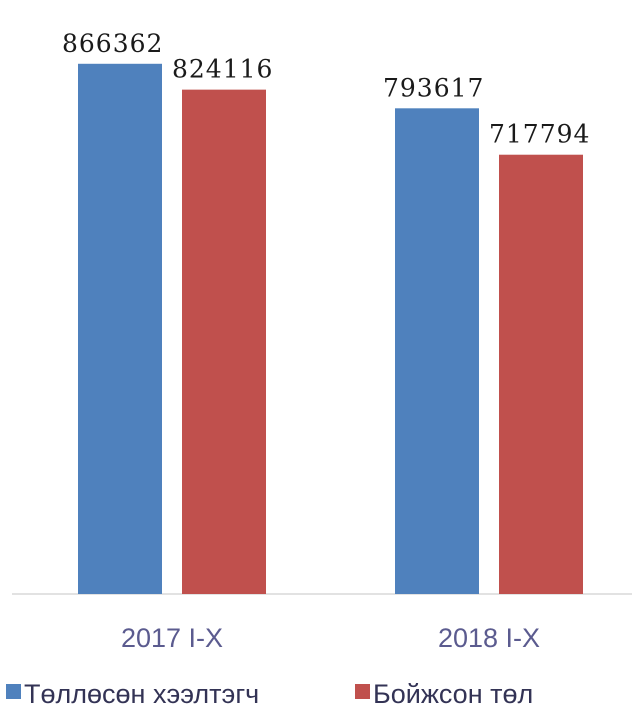  Describe the element at coordinates (172, 638) in the screenshot. I see `x-tick-label: 2017 I-X` at that location.